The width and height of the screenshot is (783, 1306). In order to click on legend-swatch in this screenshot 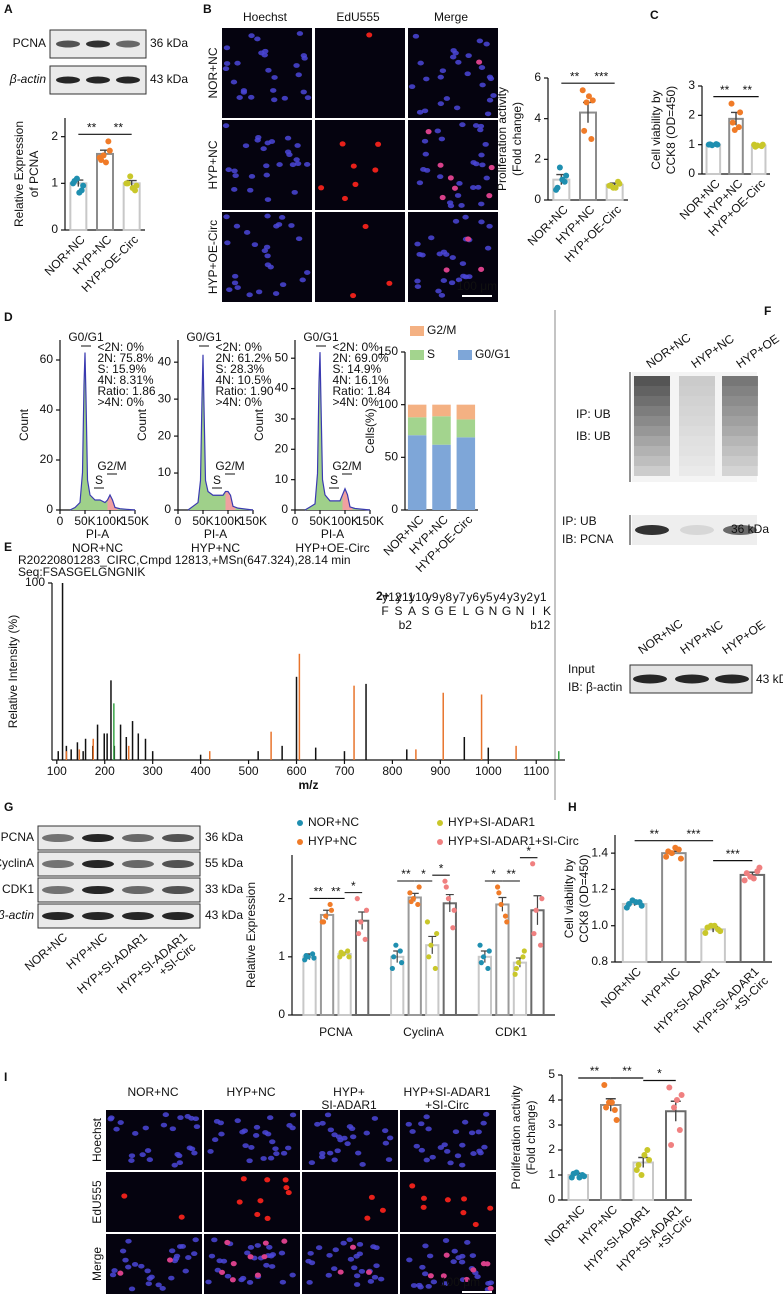, I will do `click(417, 331)`.